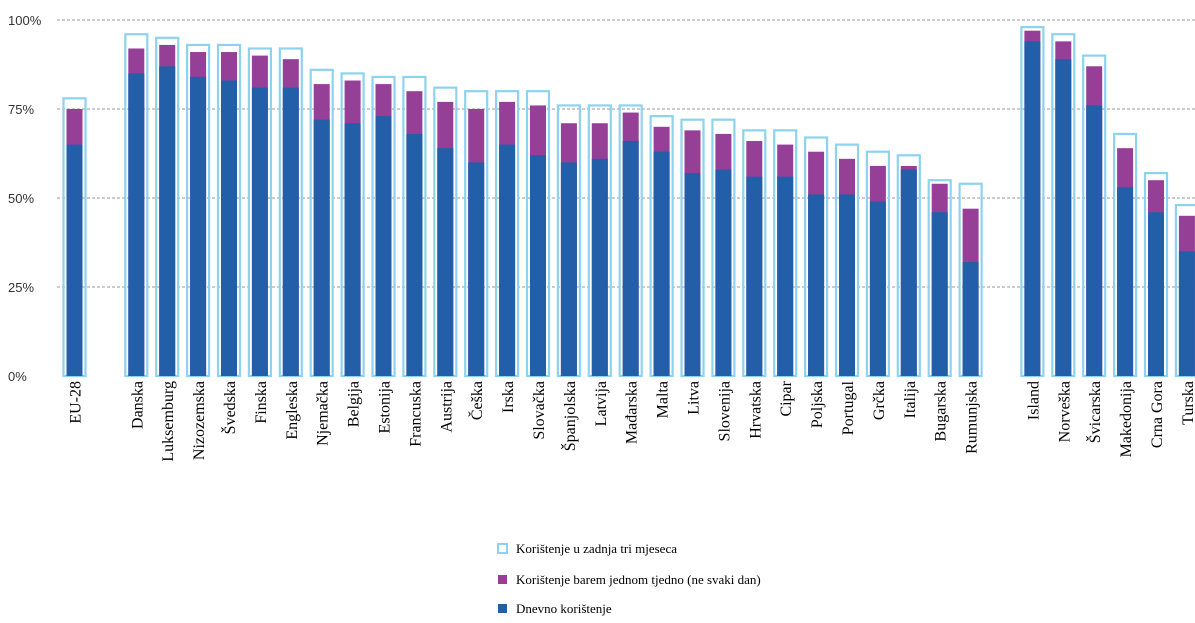 The width and height of the screenshot is (1195, 623). Describe the element at coordinates (199, 420) in the screenshot. I see `x-label-nizozemska: Nizozemska` at that location.